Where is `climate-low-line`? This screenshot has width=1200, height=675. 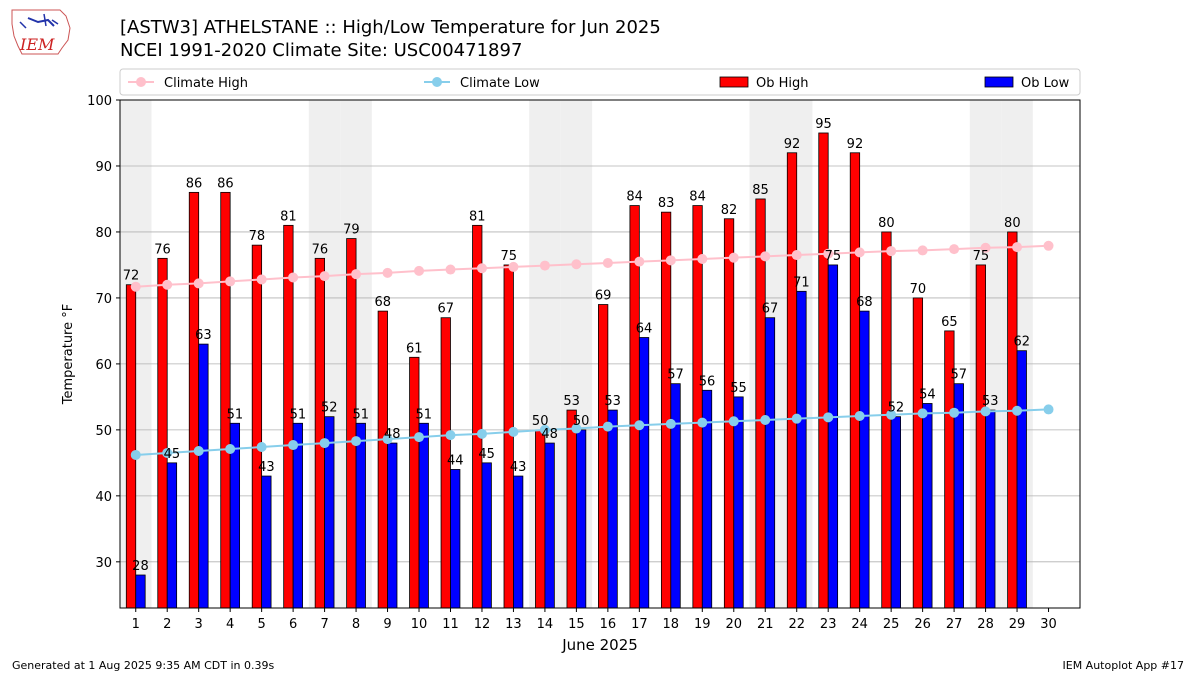
climate-low-line is located at coordinates (592, 432).